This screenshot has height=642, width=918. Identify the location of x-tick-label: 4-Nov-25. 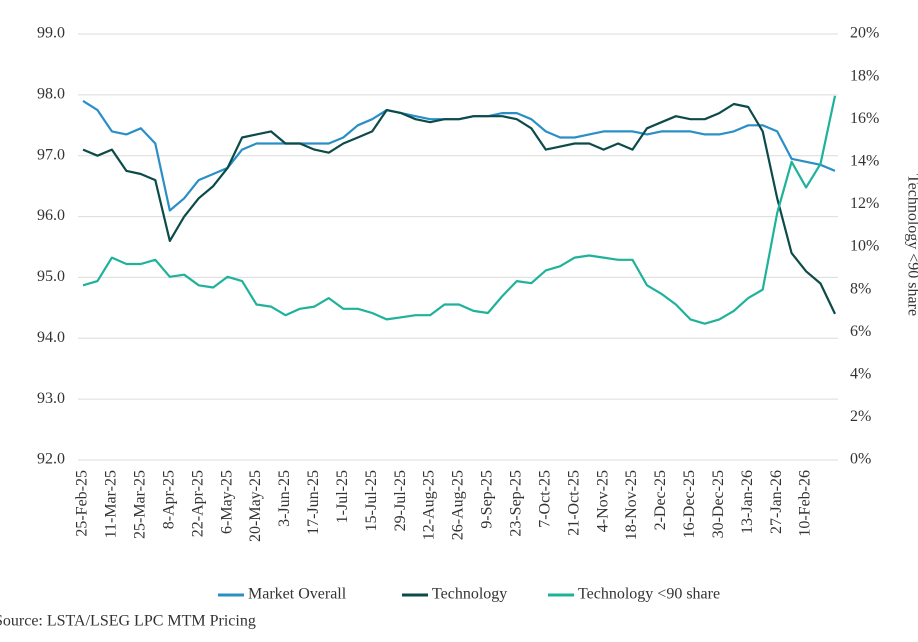
(602, 501).